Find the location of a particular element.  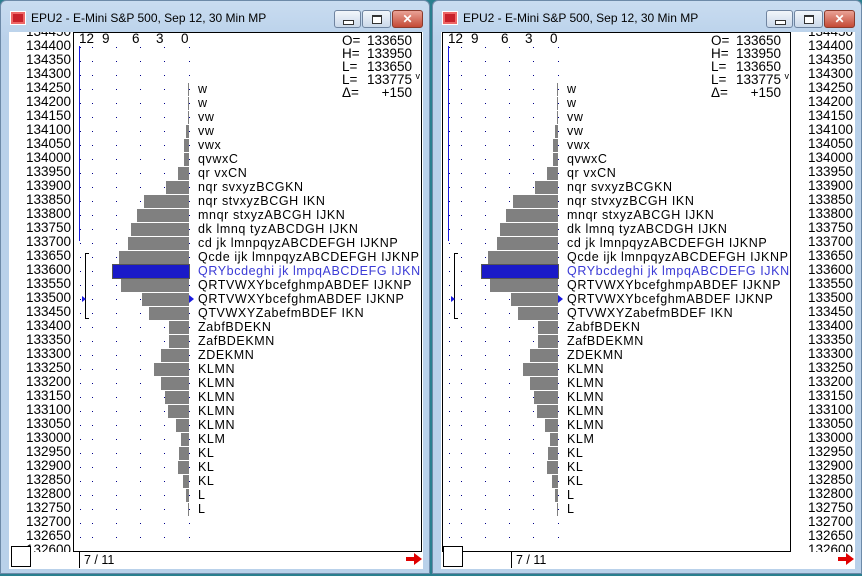

price-label: 133150 is located at coordinates (48, 395).